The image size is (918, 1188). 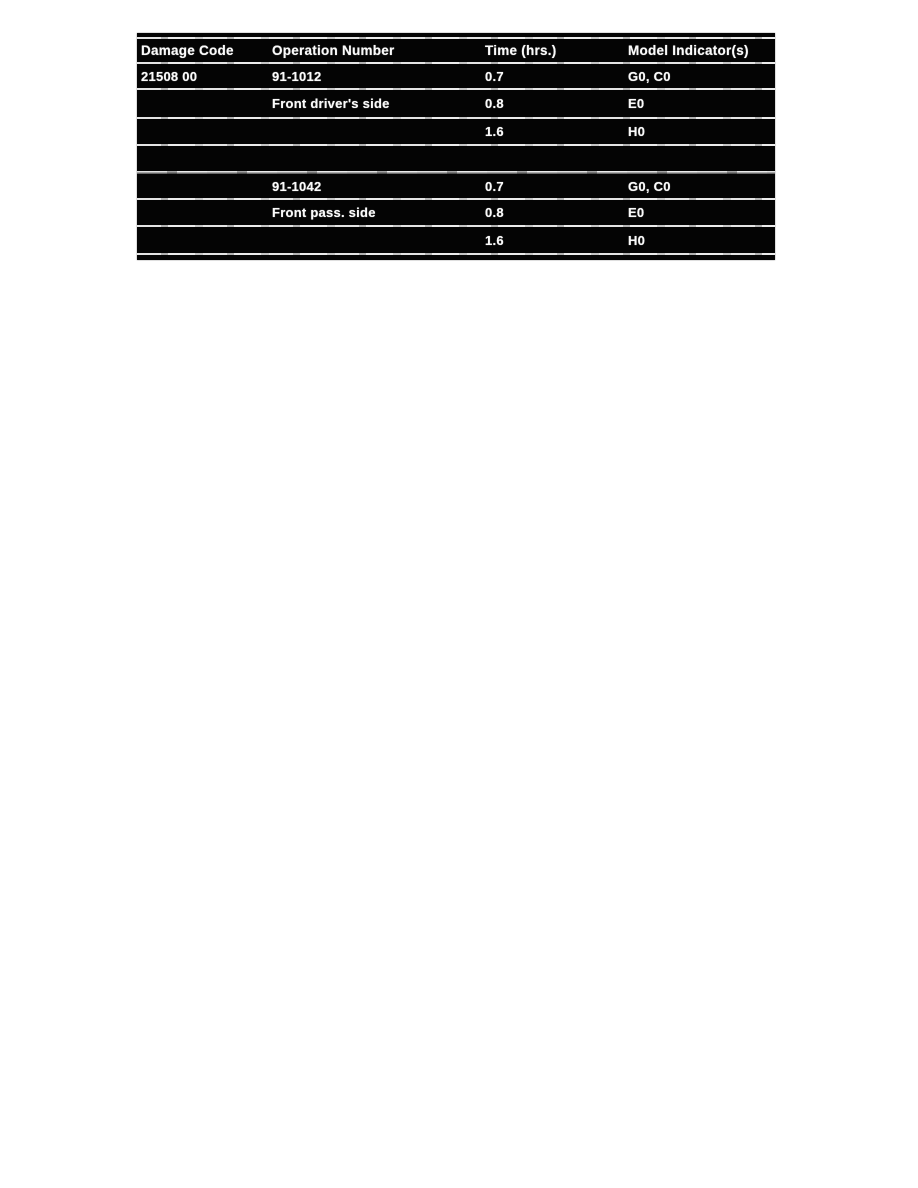 What do you see at coordinates (456, 186) in the screenshot?
I see `table-row: 91-1042 0.7 G0, C0` at bounding box center [456, 186].